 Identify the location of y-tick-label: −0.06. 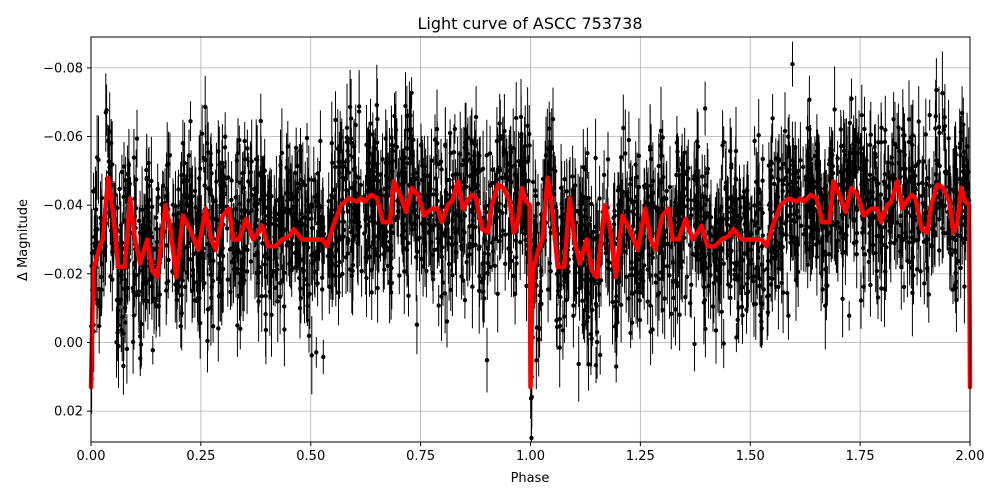
(63, 137).